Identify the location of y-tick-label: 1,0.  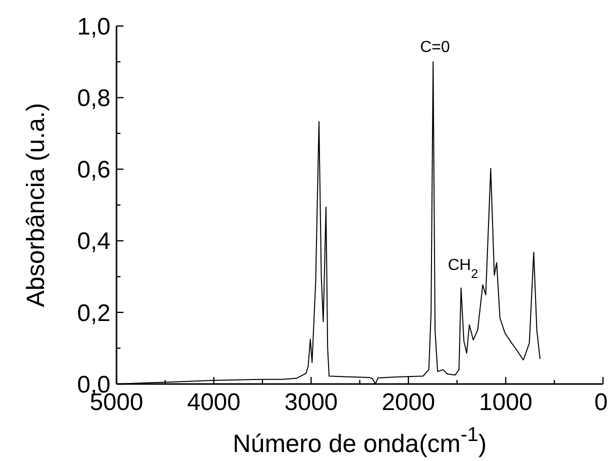
(93, 26).